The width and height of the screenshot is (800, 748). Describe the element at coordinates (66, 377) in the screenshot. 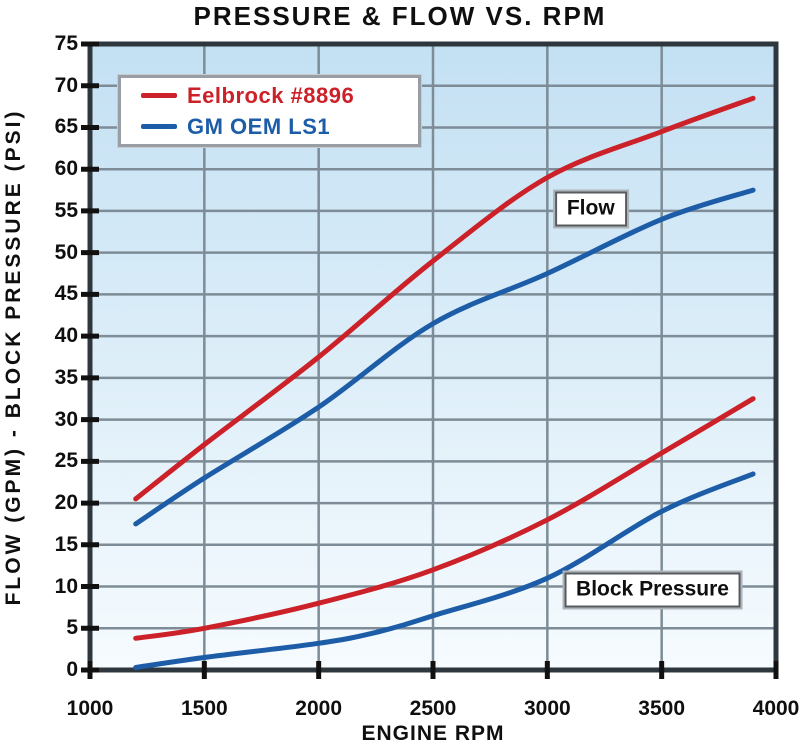

I see `y-tick-label: 35` at that location.